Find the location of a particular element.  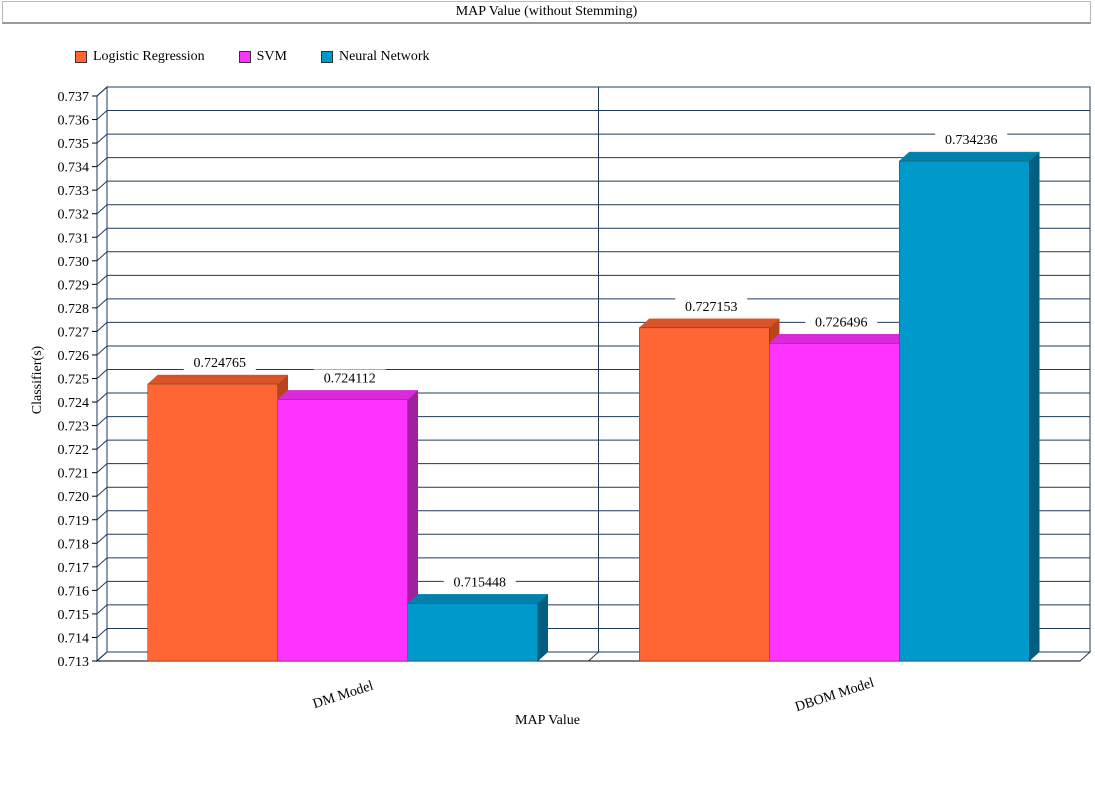

y-tick-label: 0.720 is located at coordinates (74, 497).